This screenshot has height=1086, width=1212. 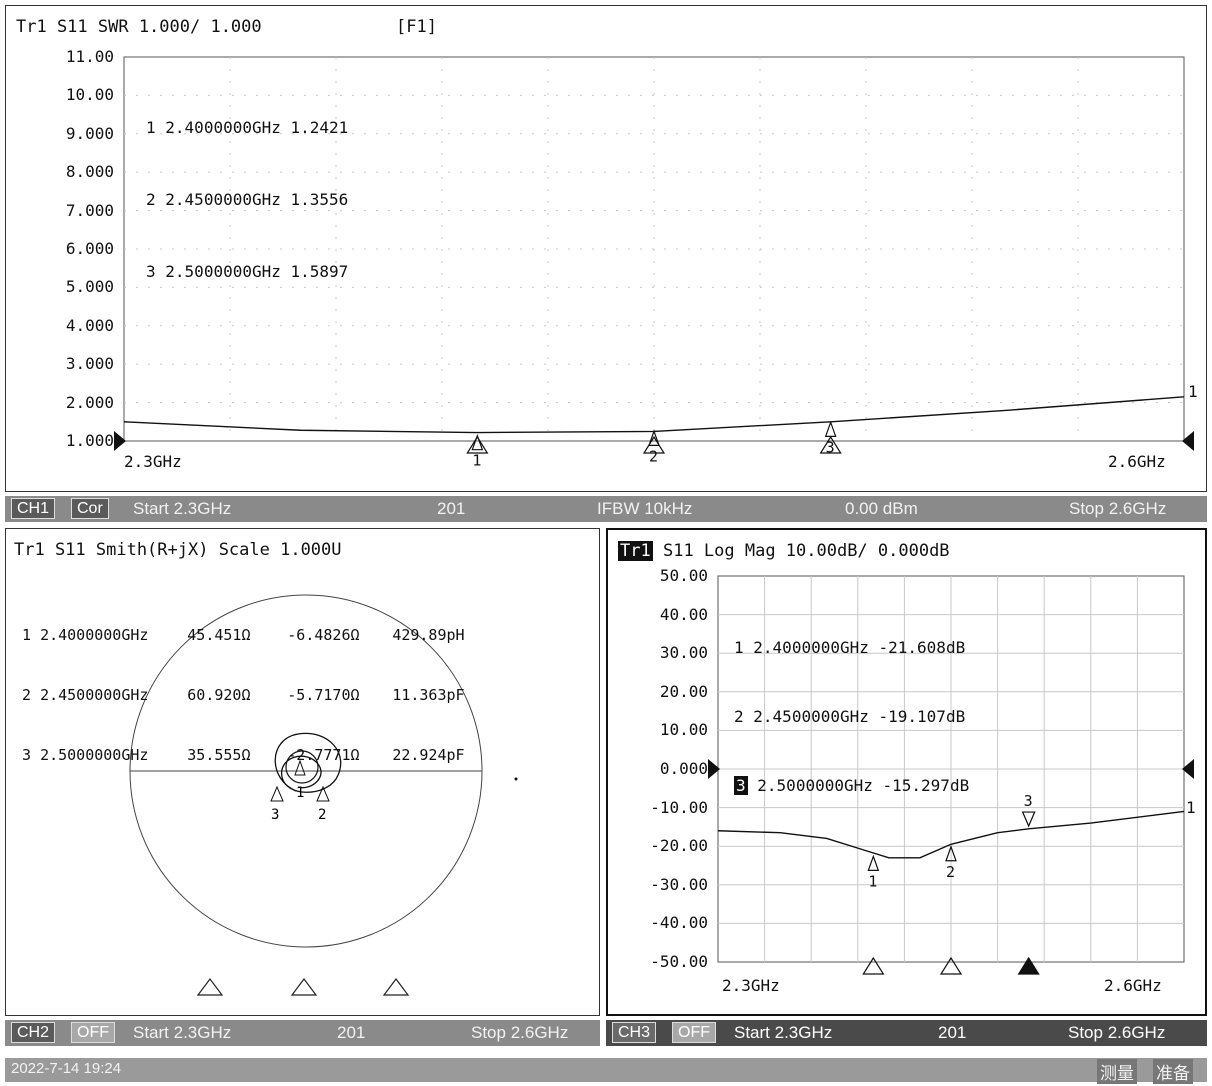 I want to click on ch2-off-tag: OFF, so click(x=93, y=1032).